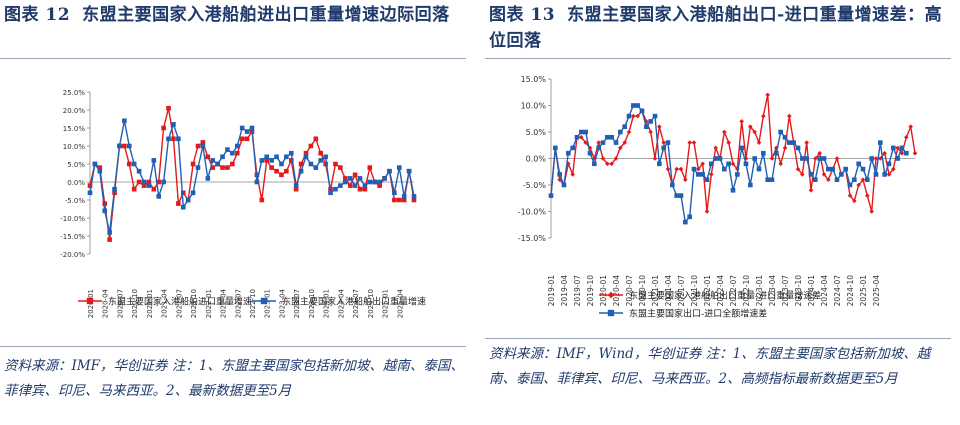  What do you see at coordinates (811, 291) in the screenshot?
I see `x-tick-label: 2024-01` at bounding box center [811, 291].